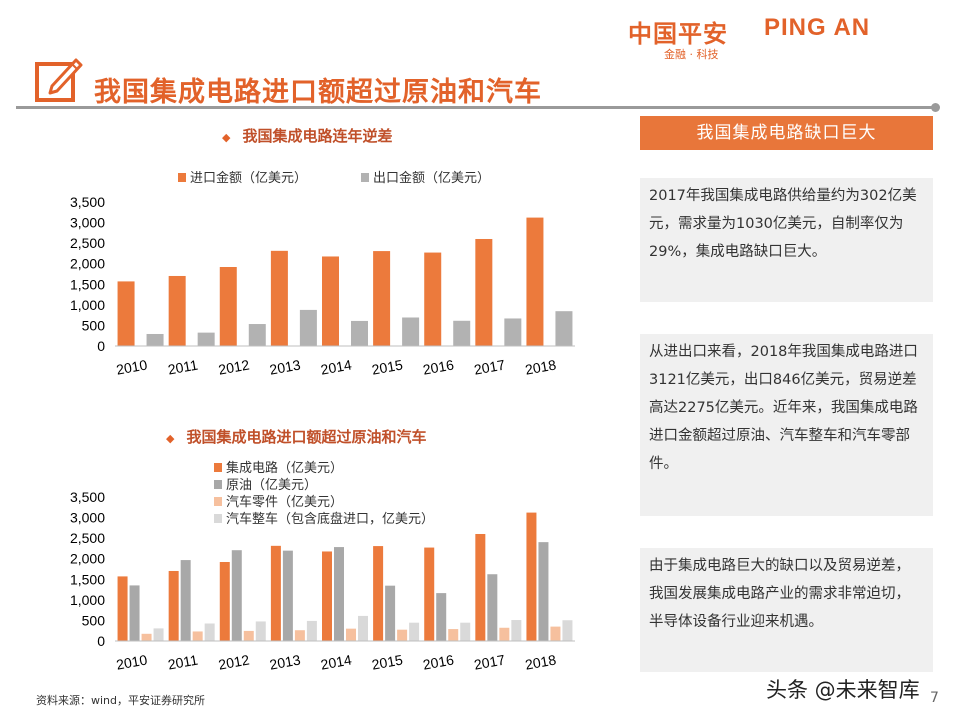 This screenshot has width=960, height=720. What do you see at coordinates (678, 34) in the screenshot?
I see `logo-cn: 中国平安` at bounding box center [678, 34].